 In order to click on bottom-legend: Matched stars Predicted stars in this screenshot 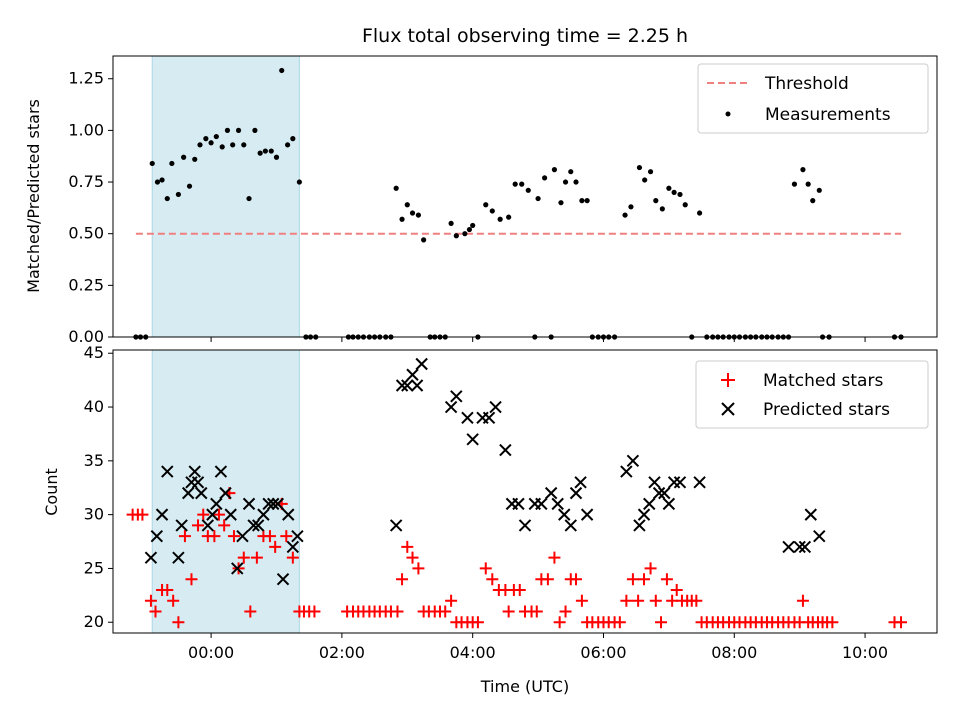, I will do `click(812, 394)`.